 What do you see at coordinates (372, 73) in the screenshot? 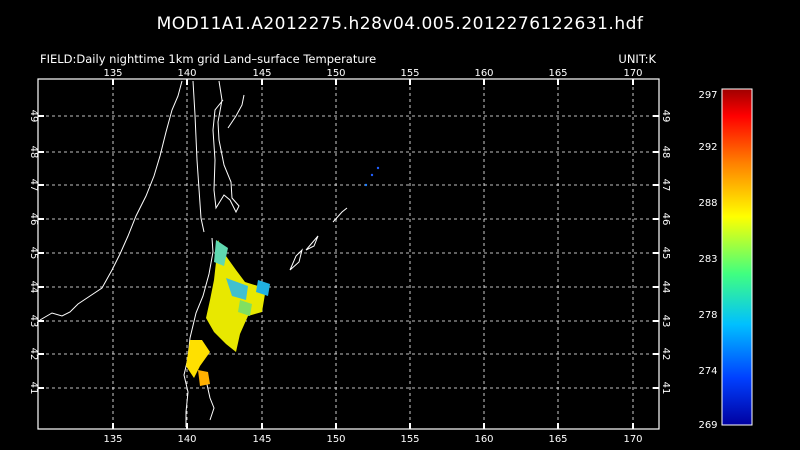
I see `lon-labels-top: 135 140 145 150 155 160 165 170` at bounding box center [372, 73].